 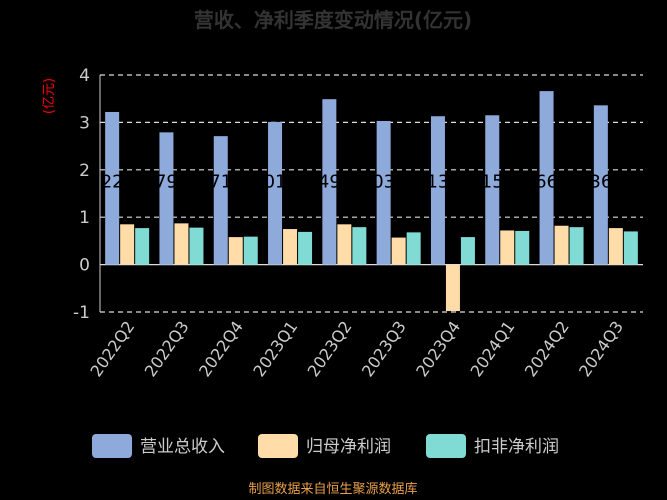 I want to click on chart-title: 营收、净利季度变动情况(亿元), so click(x=333, y=20).